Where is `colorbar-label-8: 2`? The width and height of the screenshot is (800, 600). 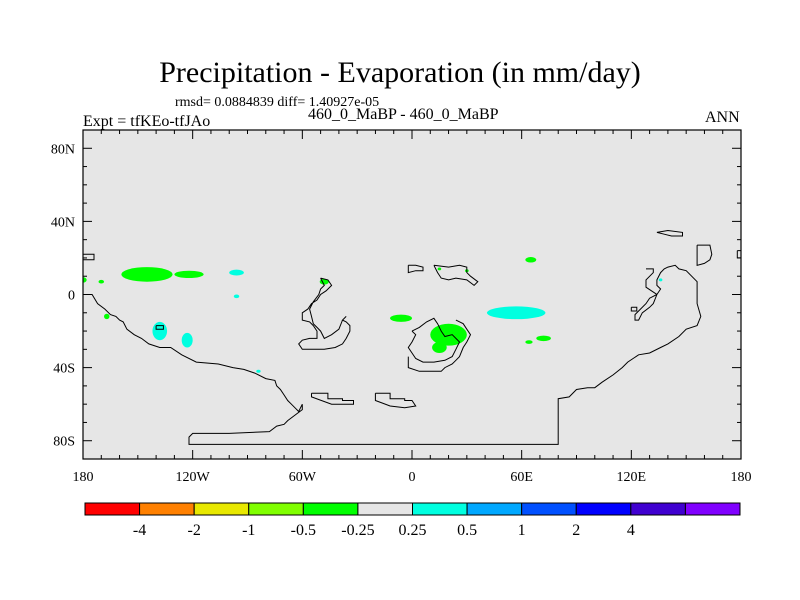 colorbar-label-8: 2 is located at coordinates (576, 530).